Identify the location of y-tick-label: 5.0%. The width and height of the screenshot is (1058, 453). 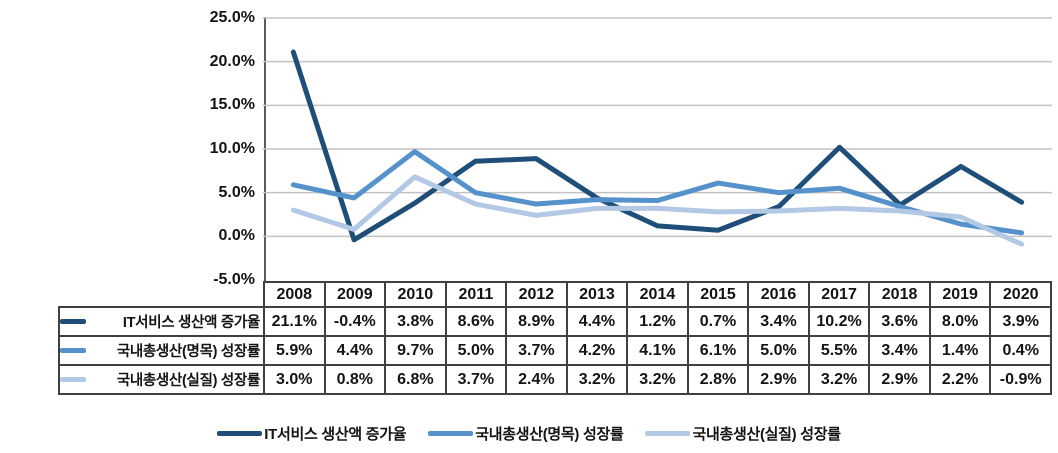
(236, 192).